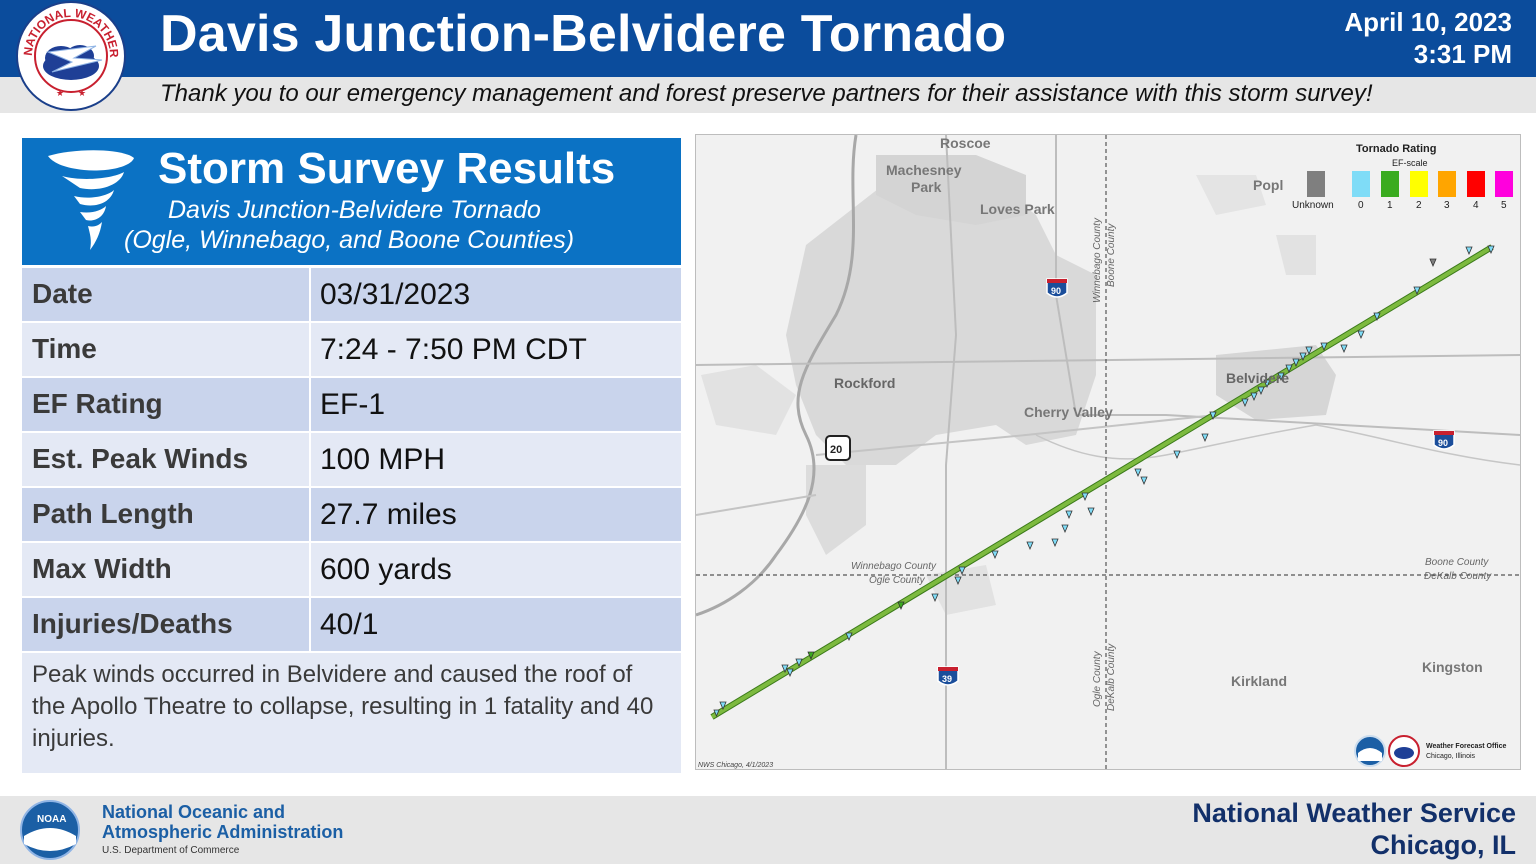  What do you see at coordinates (132, 623) in the screenshot?
I see `row-label: Injuries/Deaths` at bounding box center [132, 623].